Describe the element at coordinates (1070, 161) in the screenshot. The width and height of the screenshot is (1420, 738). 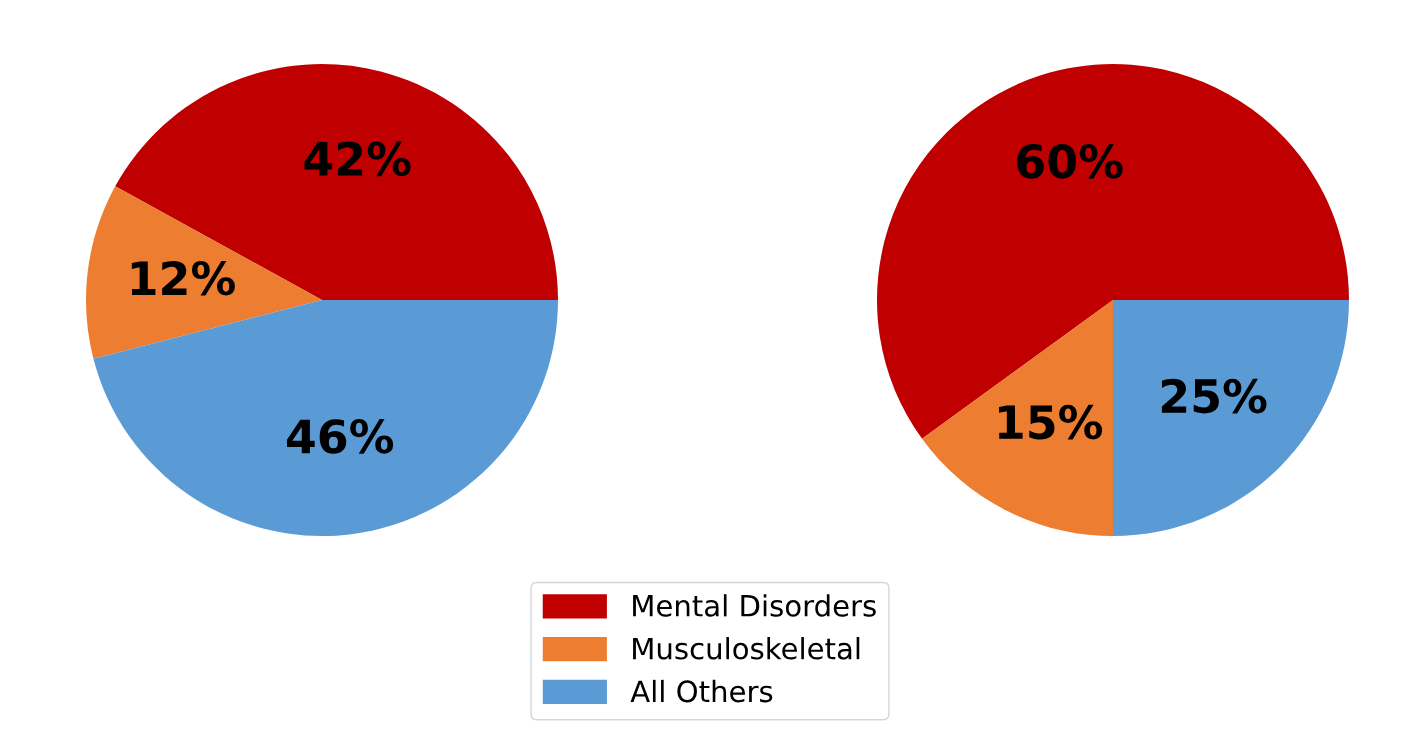
I see `data-label: 60%` at that location.